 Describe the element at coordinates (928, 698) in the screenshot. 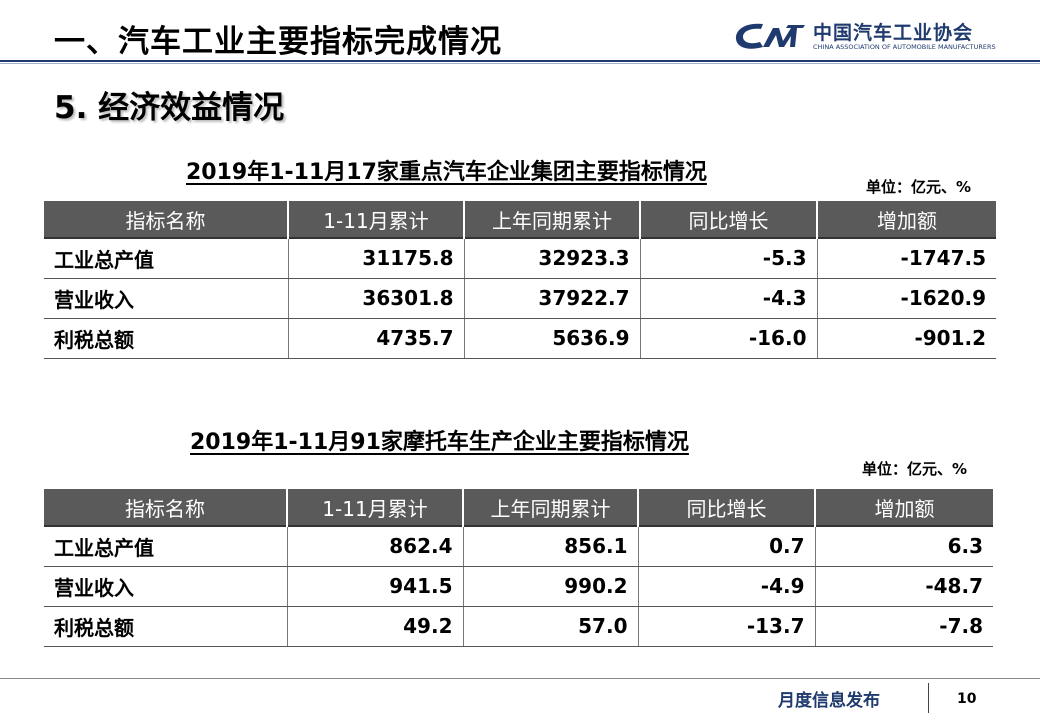

I see `footer-separator` at that location.